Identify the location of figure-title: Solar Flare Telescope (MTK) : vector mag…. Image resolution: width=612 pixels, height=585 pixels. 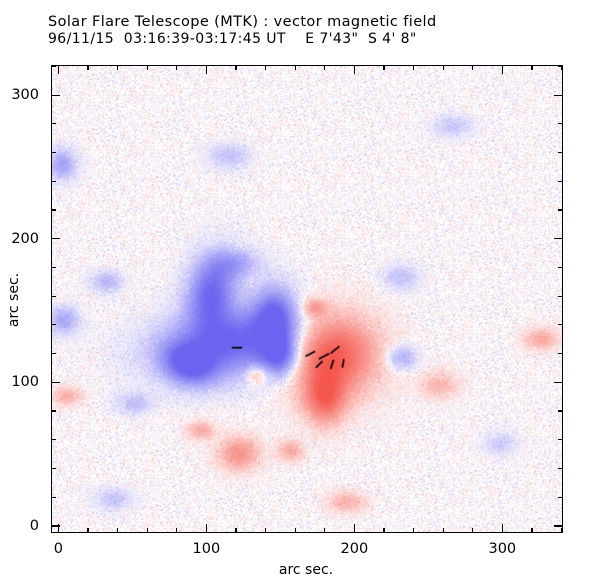
(242, 22).